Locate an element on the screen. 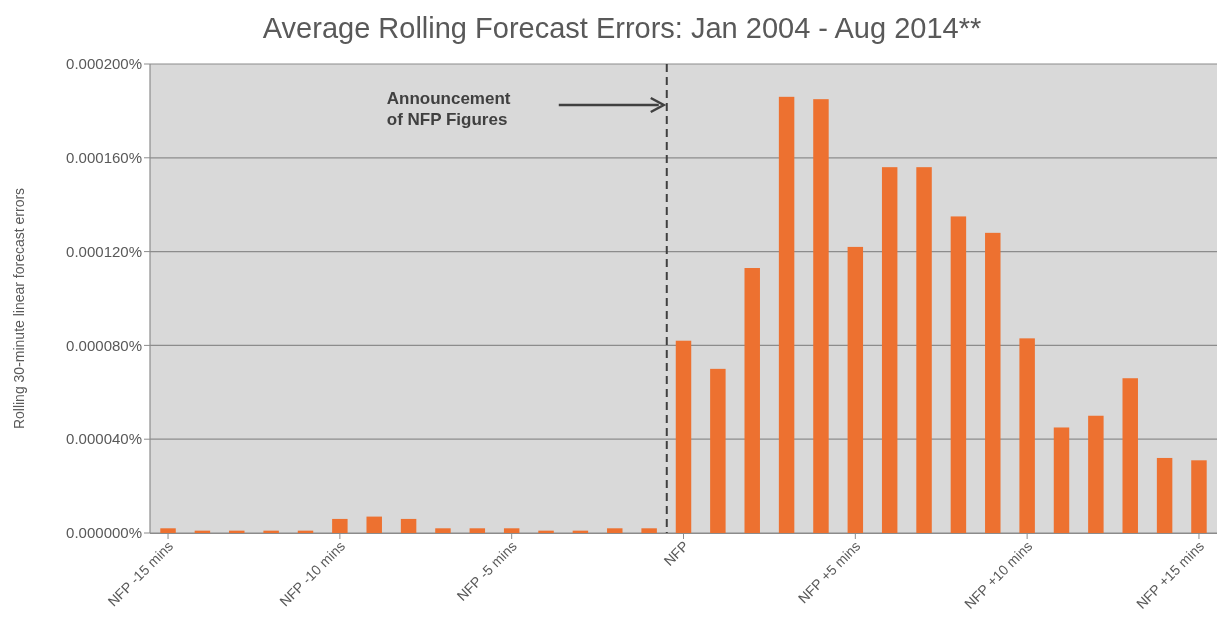 The width and height of the screenshot is (1225, 634). y-axis-title: Rolling 30-minute linear forecast errors is located at coordinates (19, 308).